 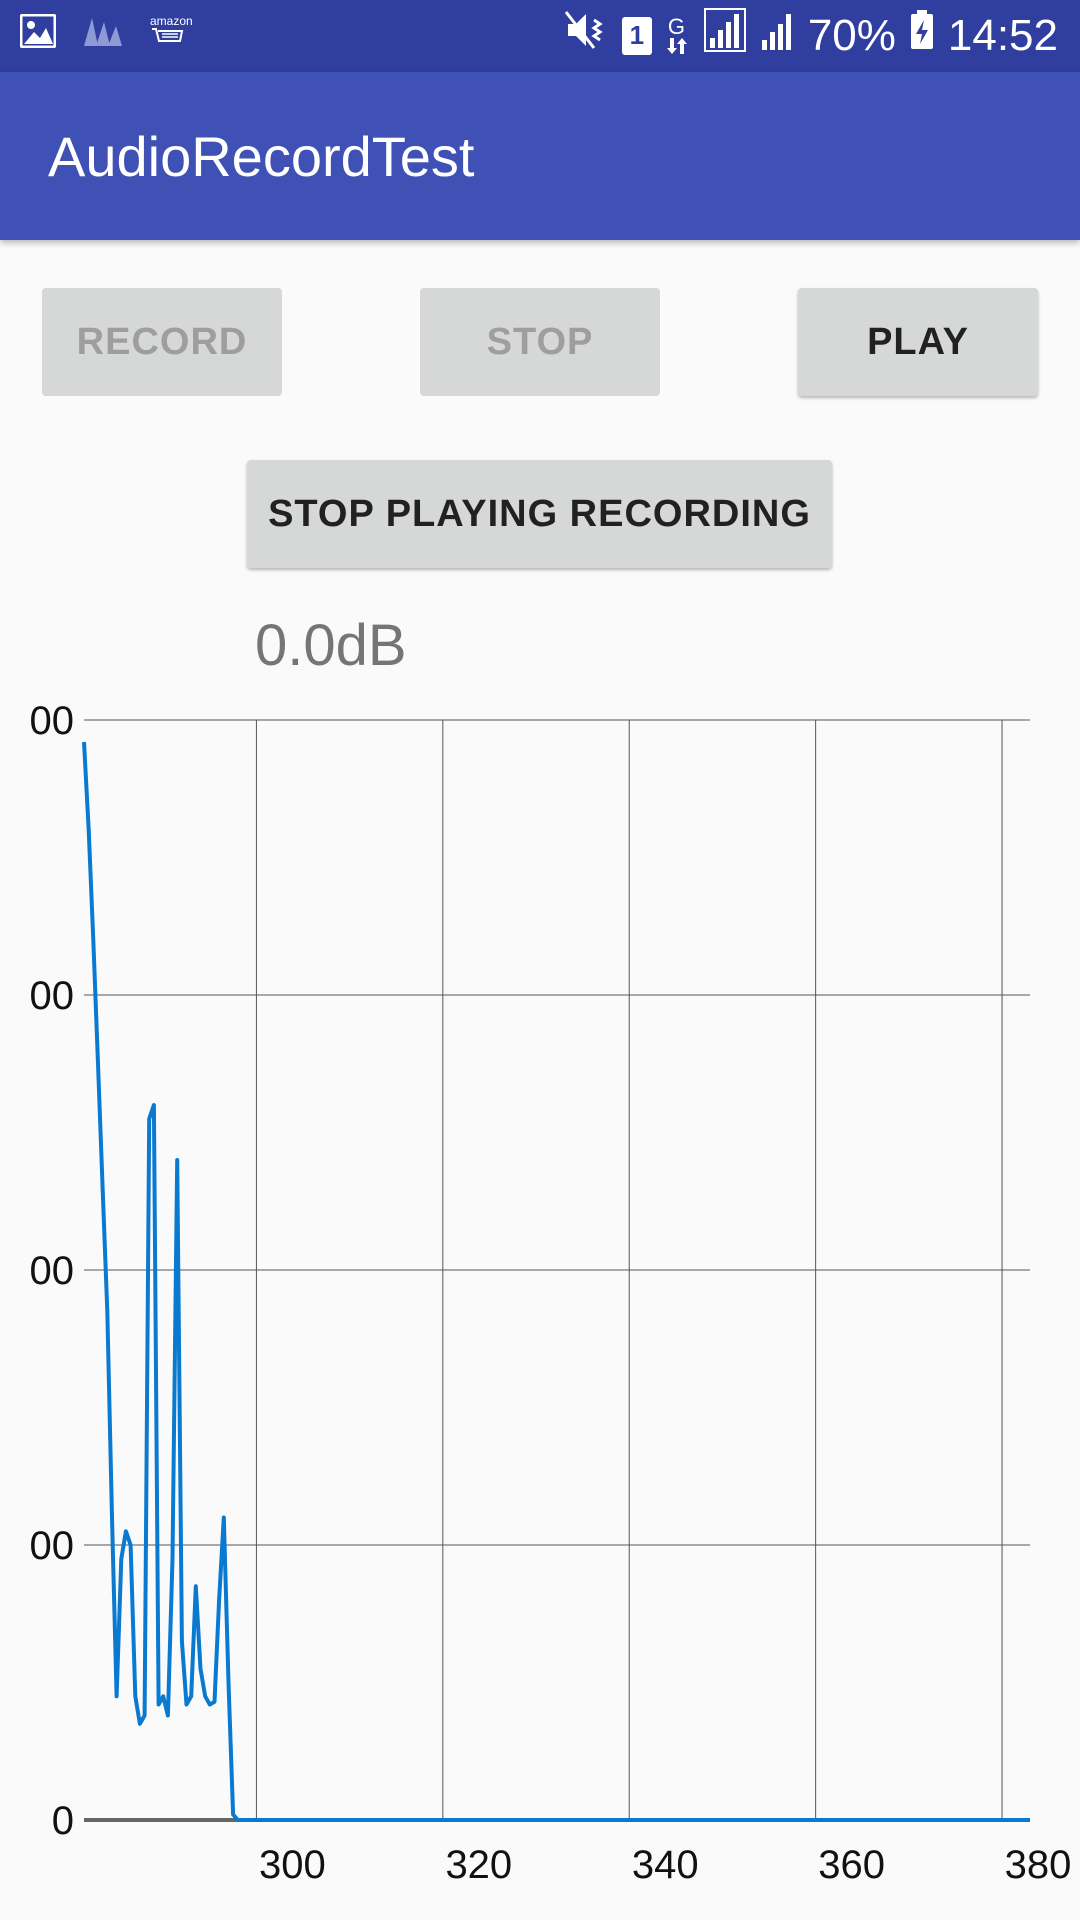 What do you see at coordinates (1002, 35) in the screenshot?
I see `clock: 14:52` at bounding box center [1002, 35].